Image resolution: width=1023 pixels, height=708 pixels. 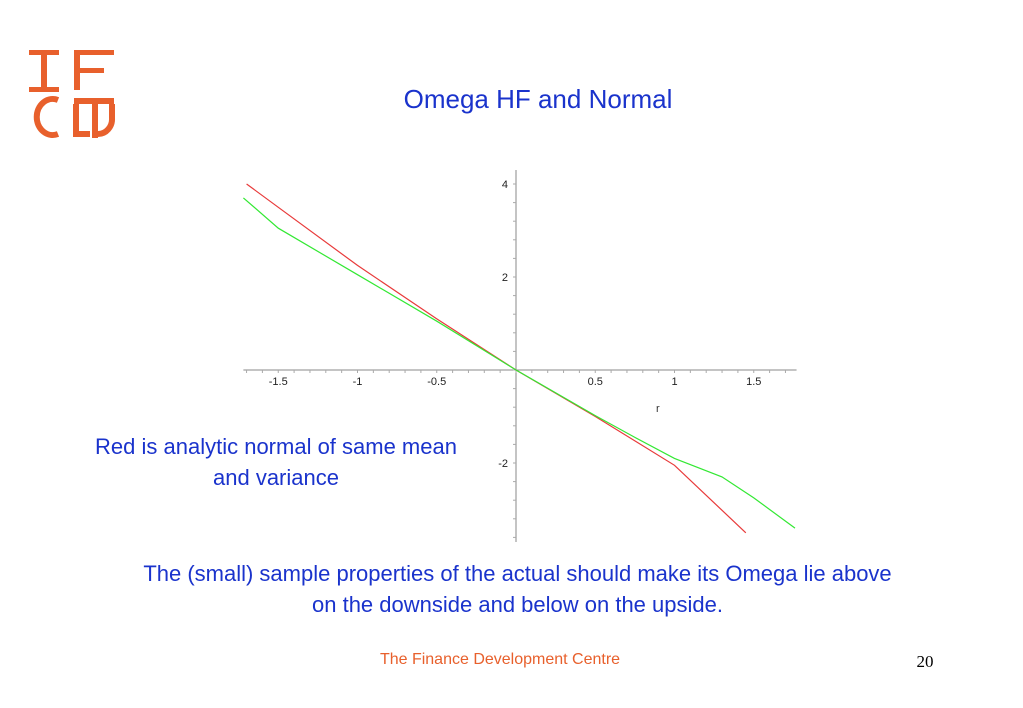 I want to click on slide-title: Omega HF and Normal, so click(x=538, y=99).